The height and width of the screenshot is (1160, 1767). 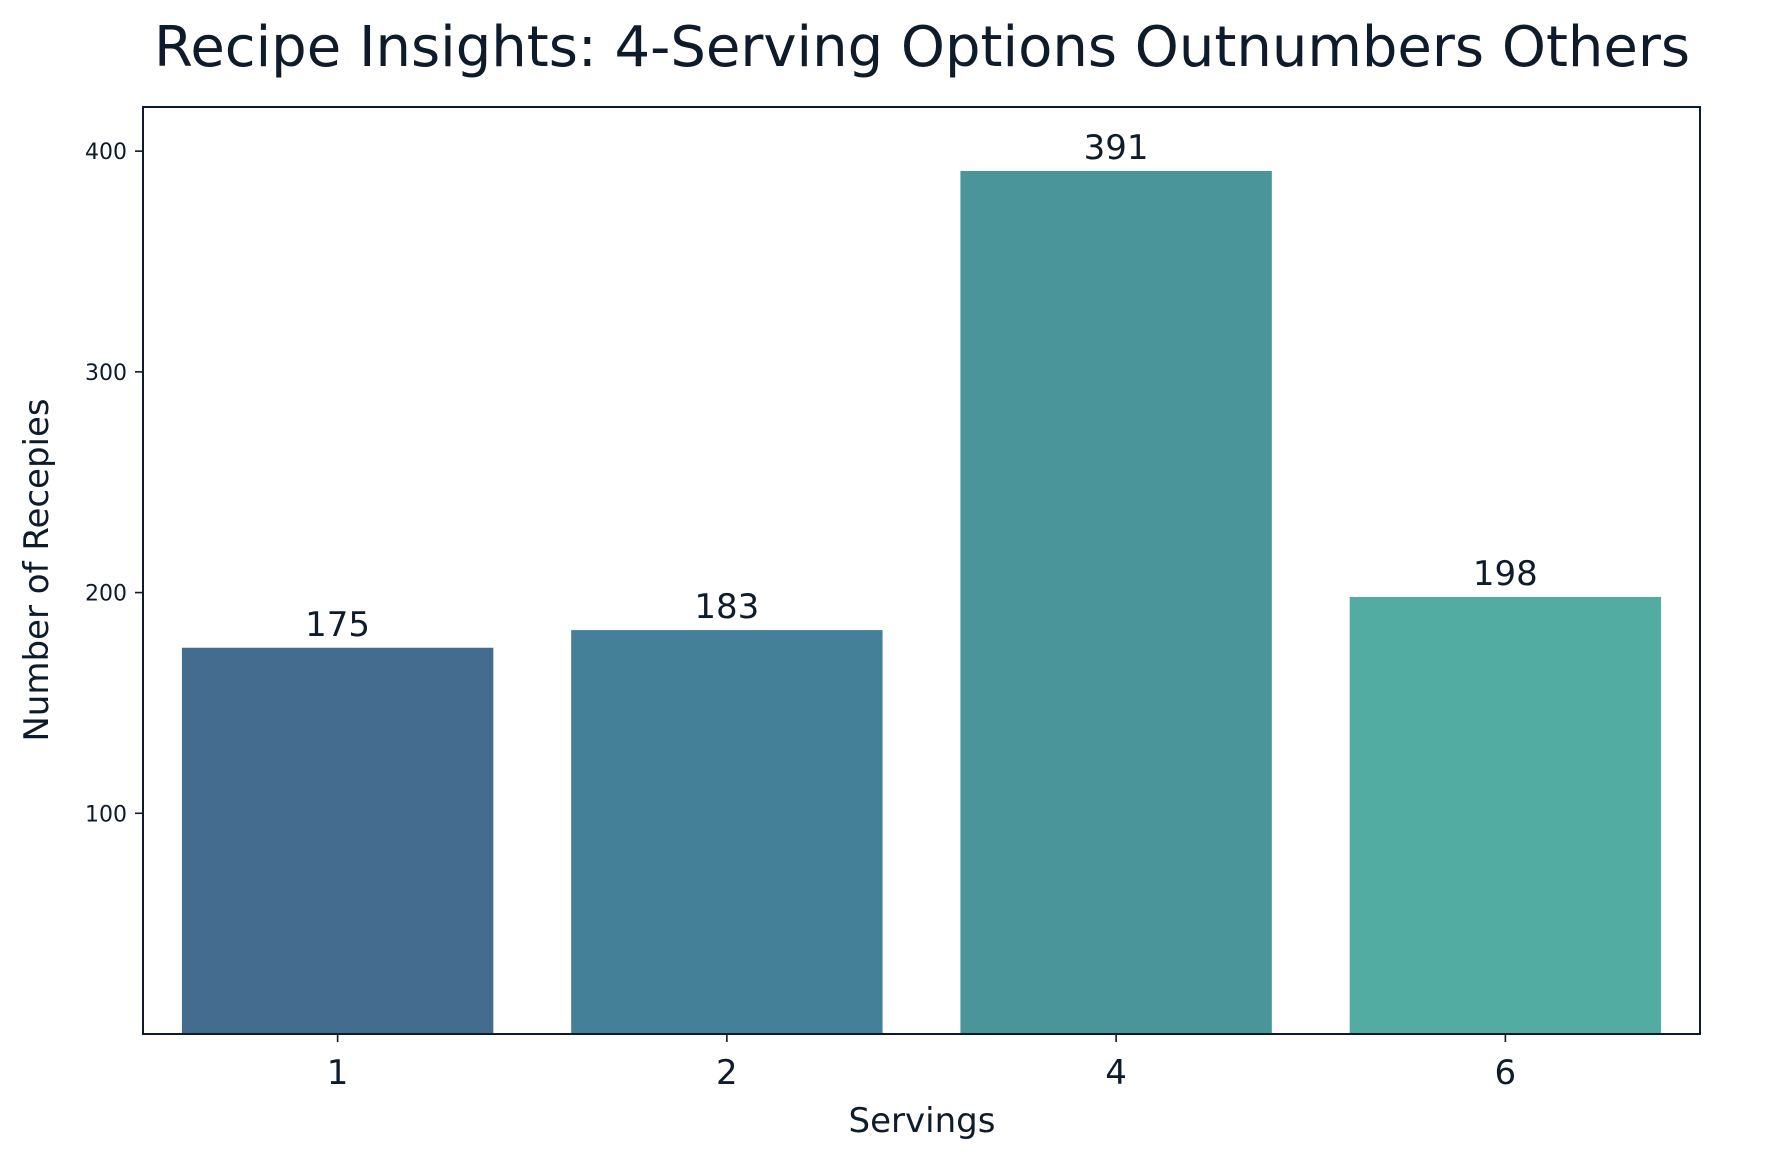 I want to click on y-tick-label-400: 400, so click(x=106, y=152).